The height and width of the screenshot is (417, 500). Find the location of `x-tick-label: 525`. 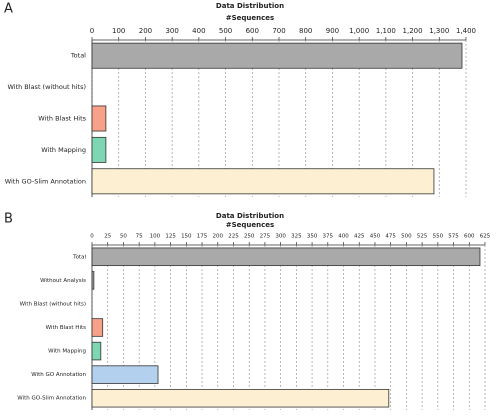

x-tick-label: 525 is located at coordinates (422, 237).